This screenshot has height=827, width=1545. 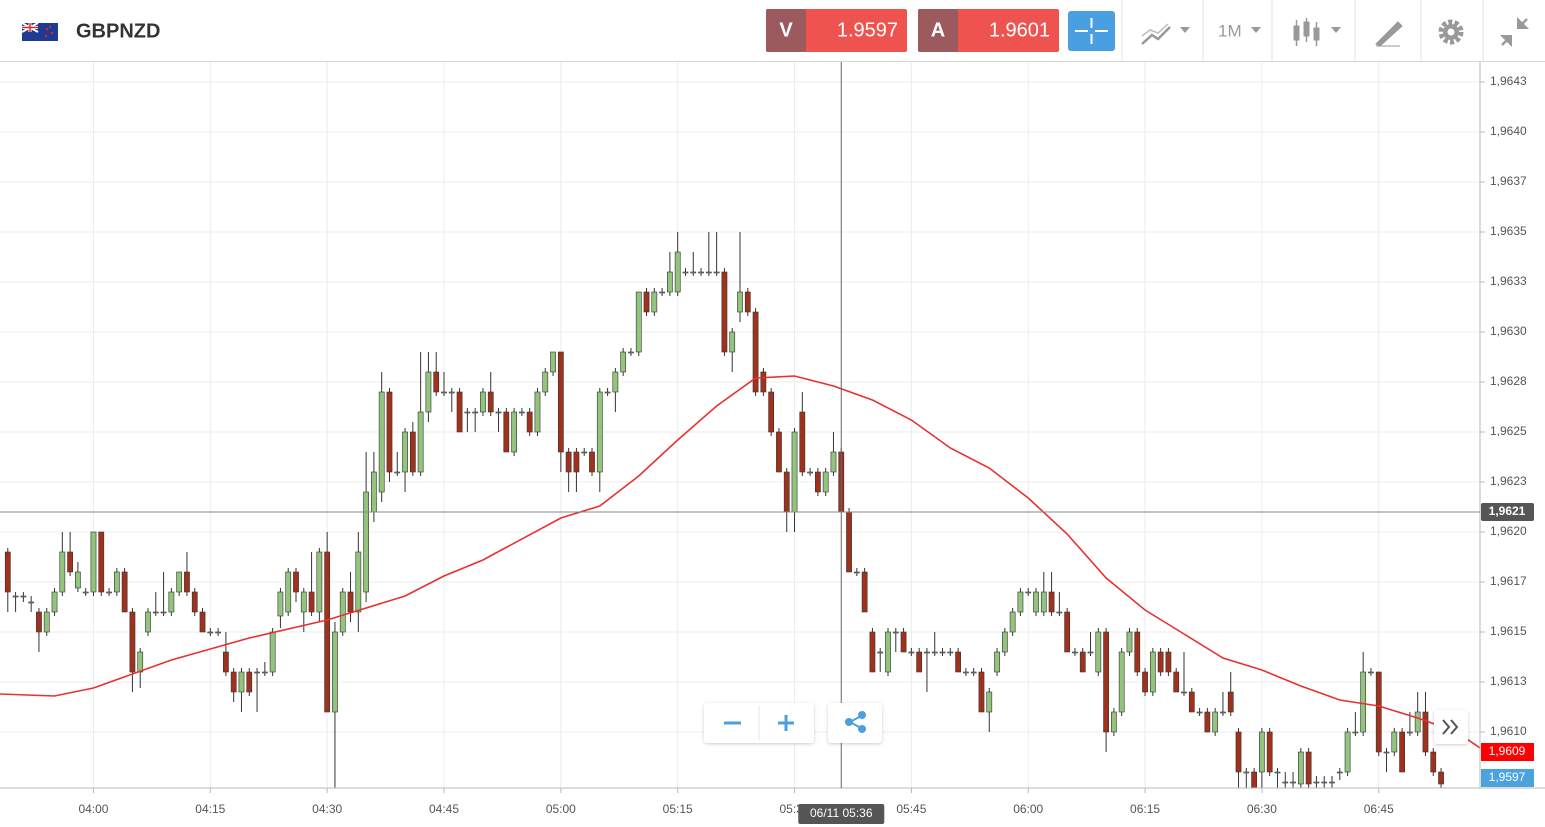 What do you see at coordinates (1508, 531) in the screenshot?
I see `y-tick-label: 1,9620` at bounding box center [1508, 531].